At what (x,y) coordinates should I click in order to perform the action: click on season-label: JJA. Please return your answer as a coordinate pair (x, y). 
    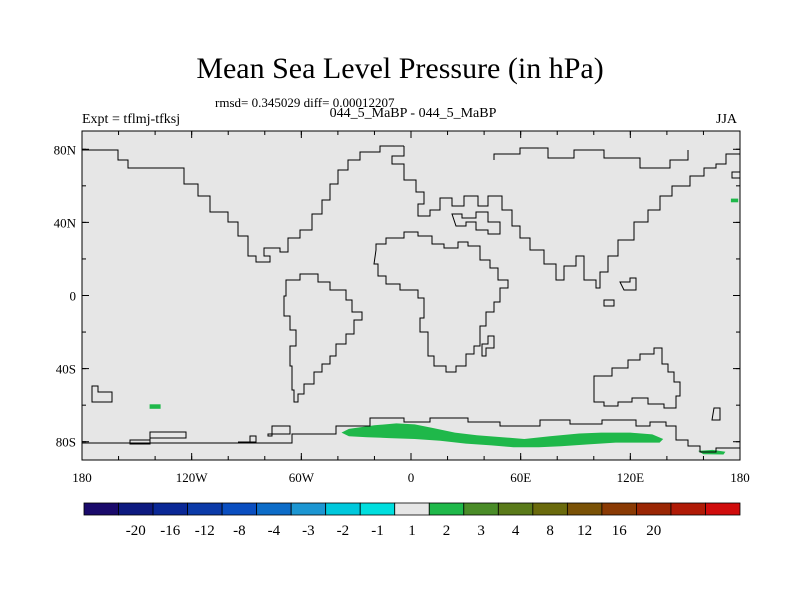
    Looking at the image, I should click on (727, 119).